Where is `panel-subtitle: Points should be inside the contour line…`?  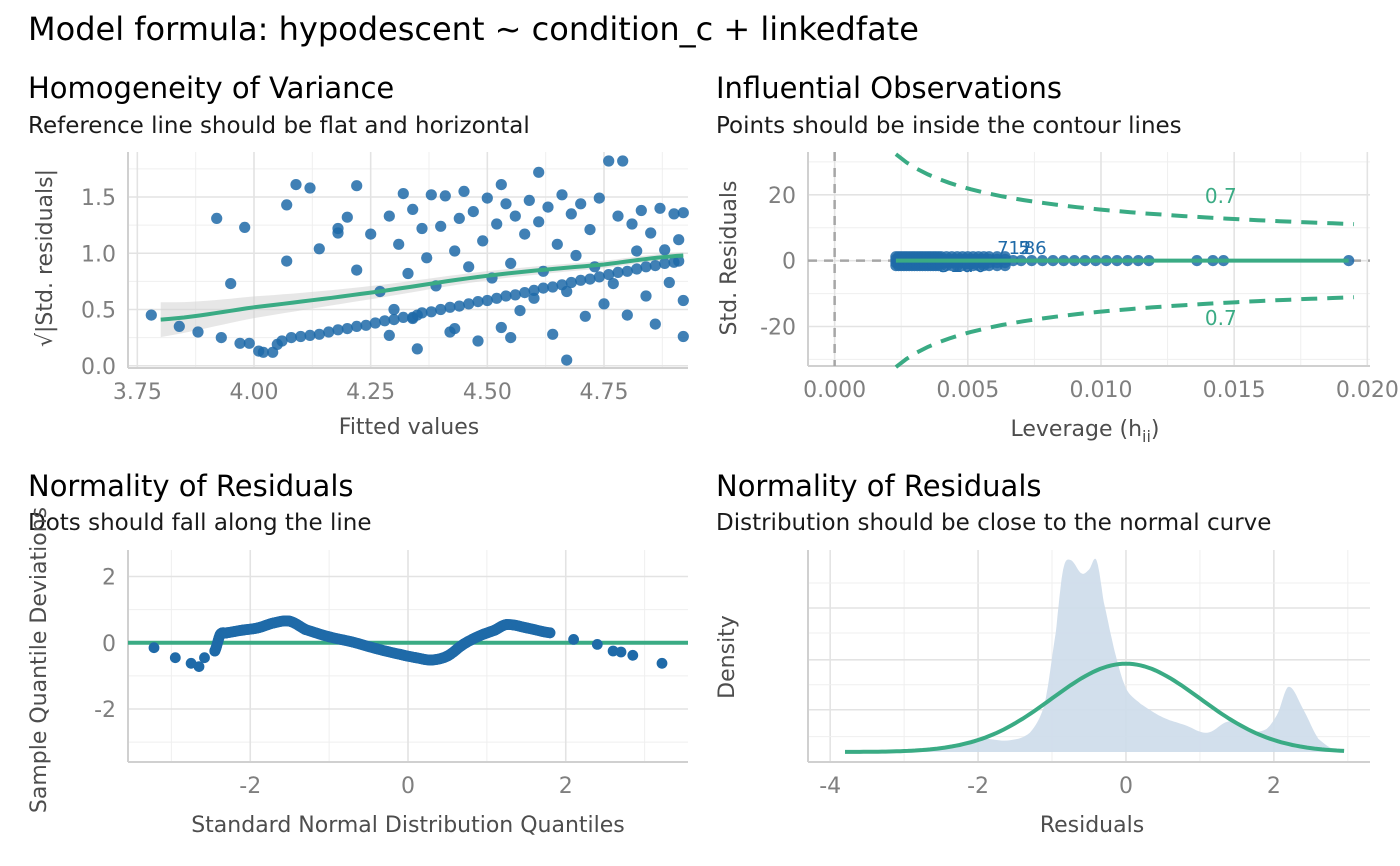
panel-subtitle: Points should be inside the contour line… is located at coordinates (949, 126).